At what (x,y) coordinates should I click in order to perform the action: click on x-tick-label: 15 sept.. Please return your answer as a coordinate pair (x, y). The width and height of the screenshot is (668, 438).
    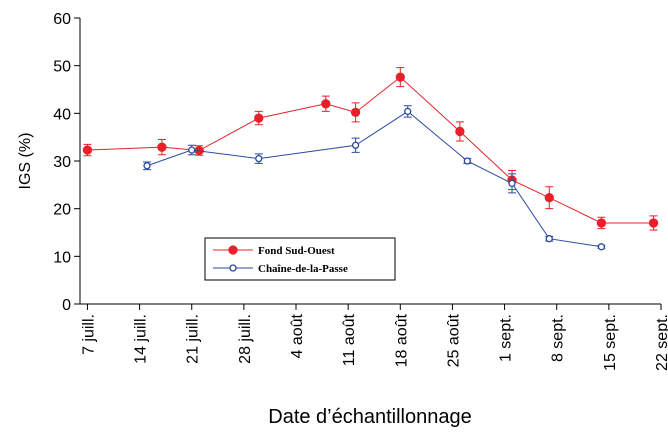
    Looking at the image, I should click on (610, 342).